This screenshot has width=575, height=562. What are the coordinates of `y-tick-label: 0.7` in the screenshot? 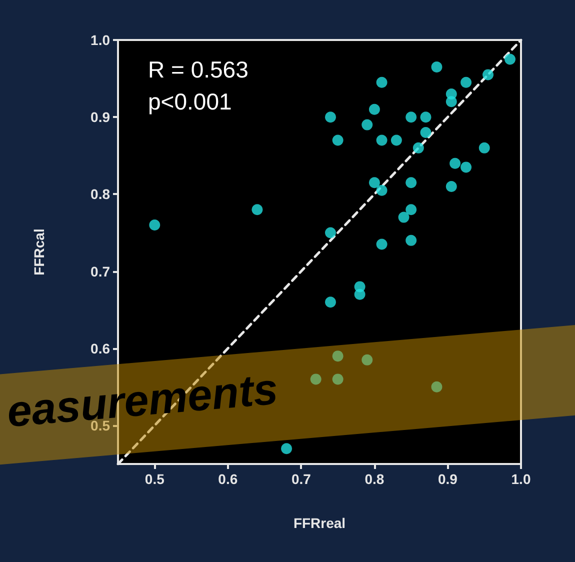 It's located at (100, 271).